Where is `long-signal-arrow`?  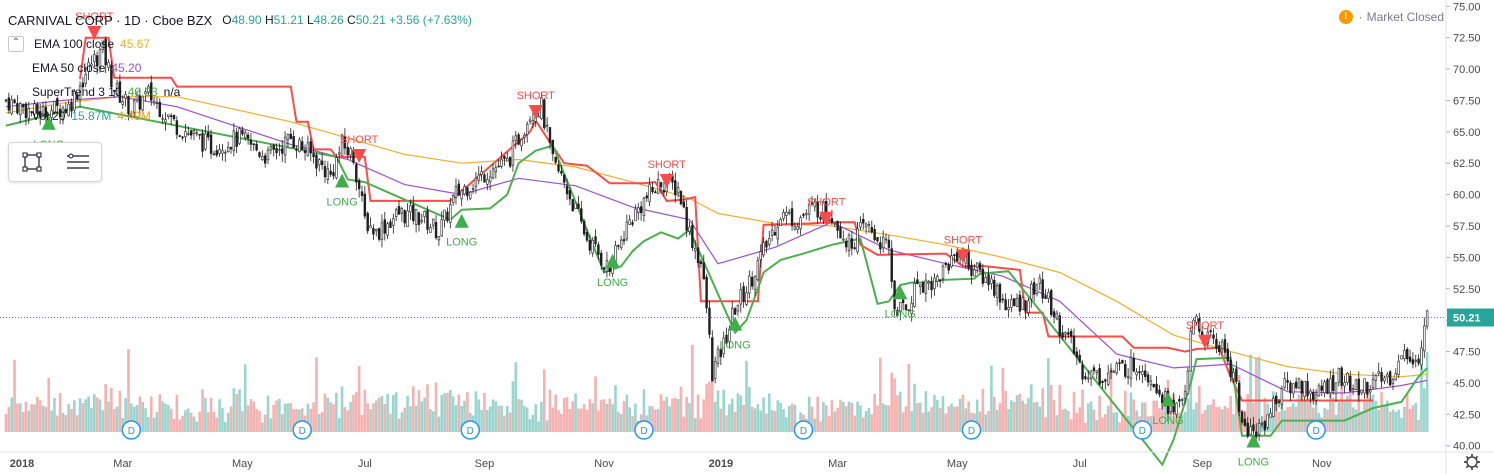
long-signal-arrow is located at coordinates (342, 180).